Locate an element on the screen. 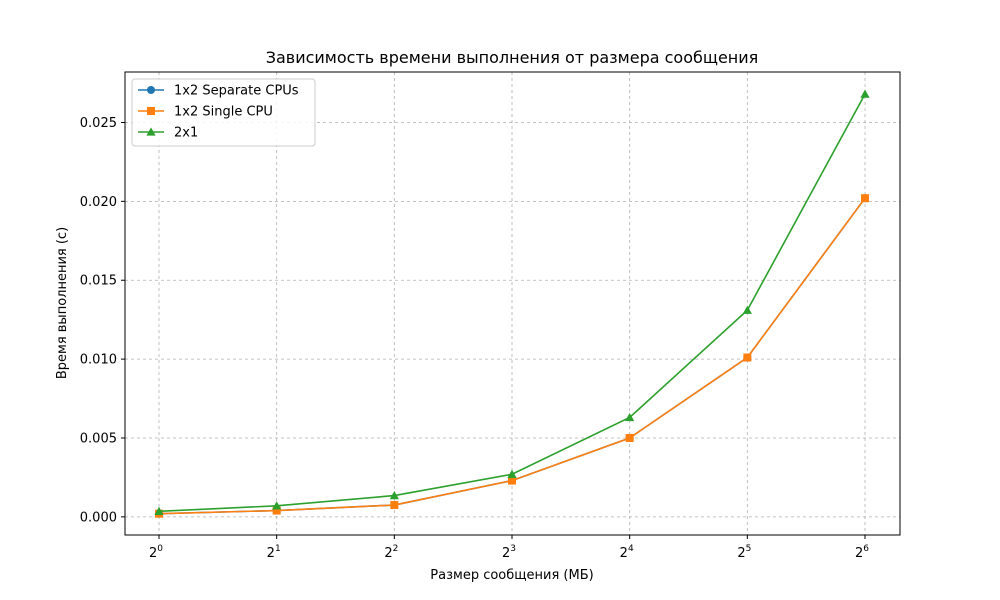  x-axis: 20 21 22 23 24 25 26 is located at coordinates (509, 548).